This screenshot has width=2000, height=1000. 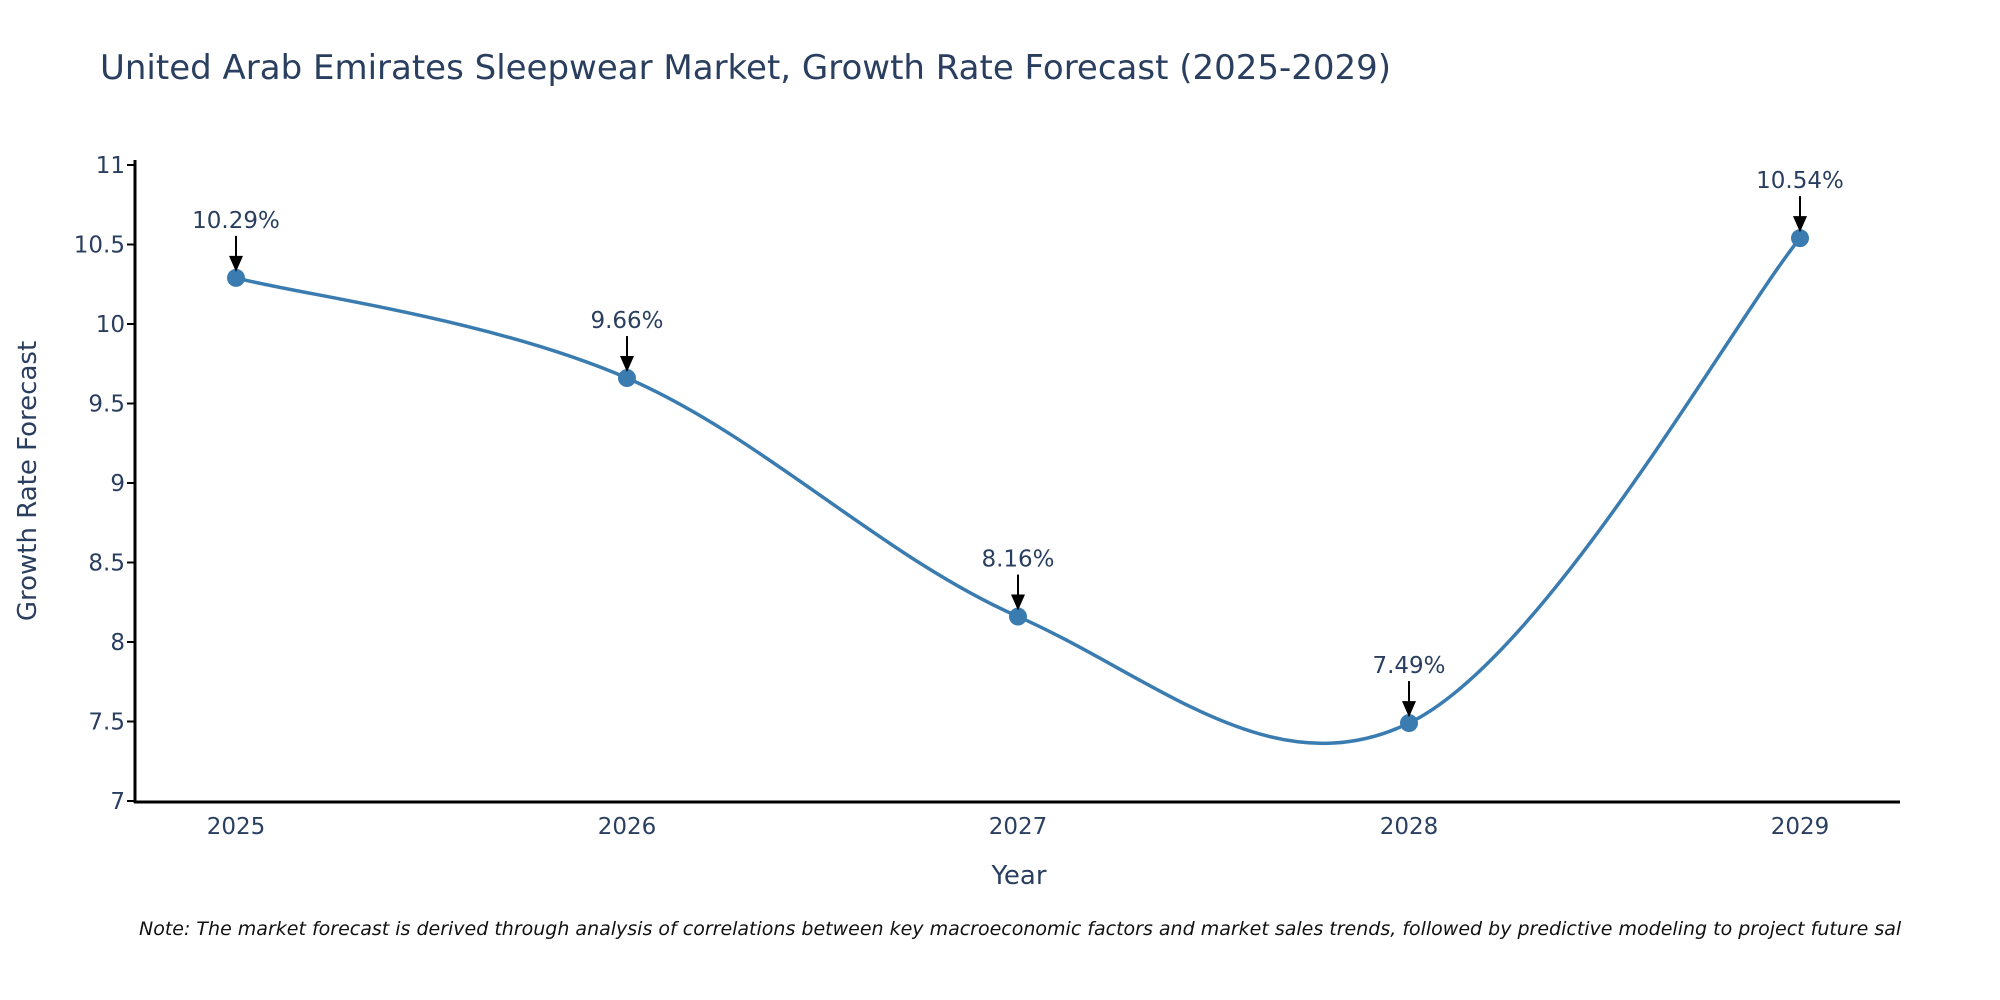 What do you see at coordinates (110, 166) in the screenshot?
I see `y-tick-label: 11` at bounding box center [110, 166].